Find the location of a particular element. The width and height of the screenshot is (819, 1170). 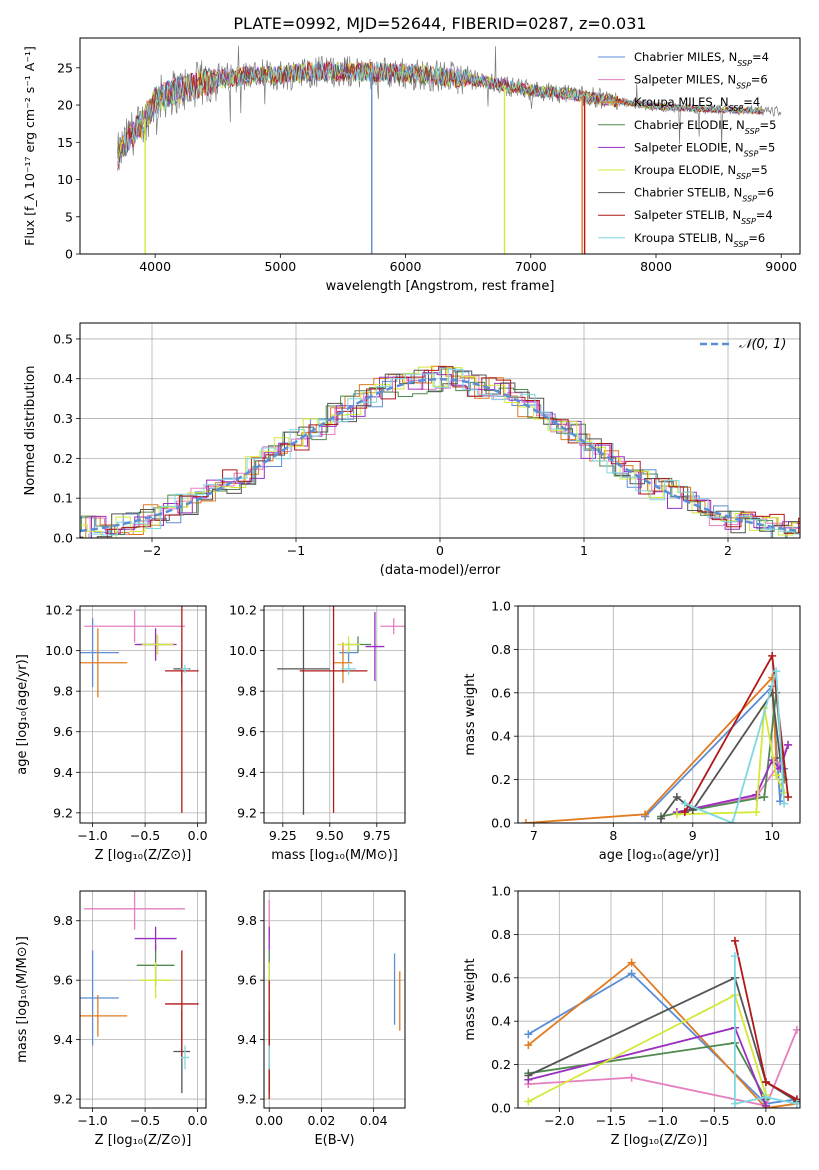

weight-marker-kroupa-miles is located at coordinates (645, 814).